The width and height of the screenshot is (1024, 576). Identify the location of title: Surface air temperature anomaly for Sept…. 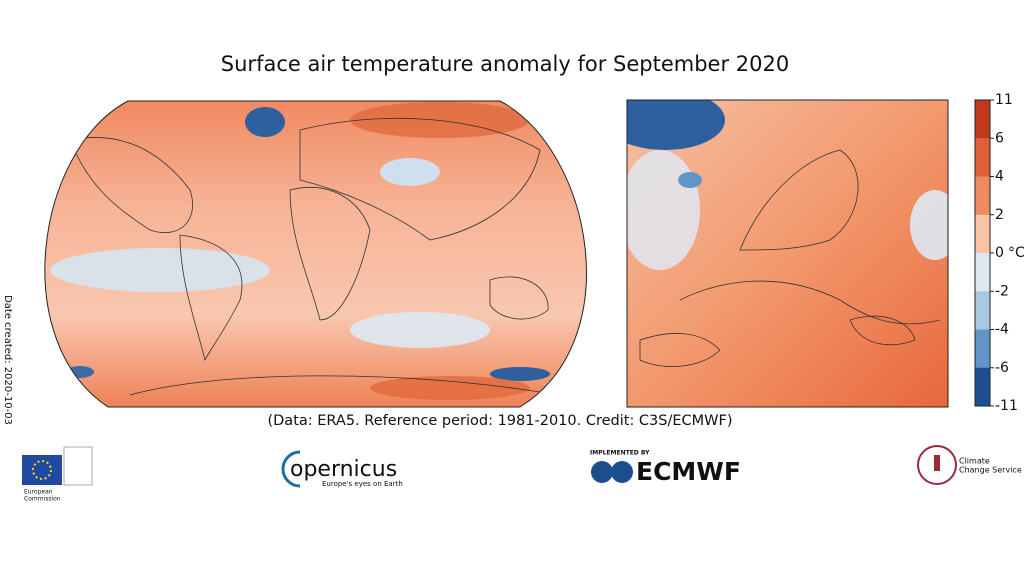
(505, 64).